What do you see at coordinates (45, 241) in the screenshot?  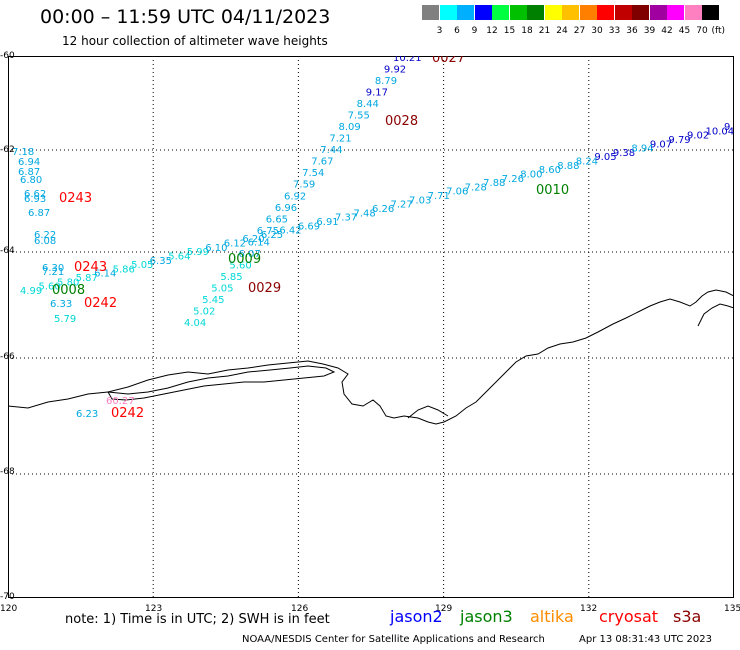 I see `track-c-swh-label: 6.08` at bounding box center [45, 241].